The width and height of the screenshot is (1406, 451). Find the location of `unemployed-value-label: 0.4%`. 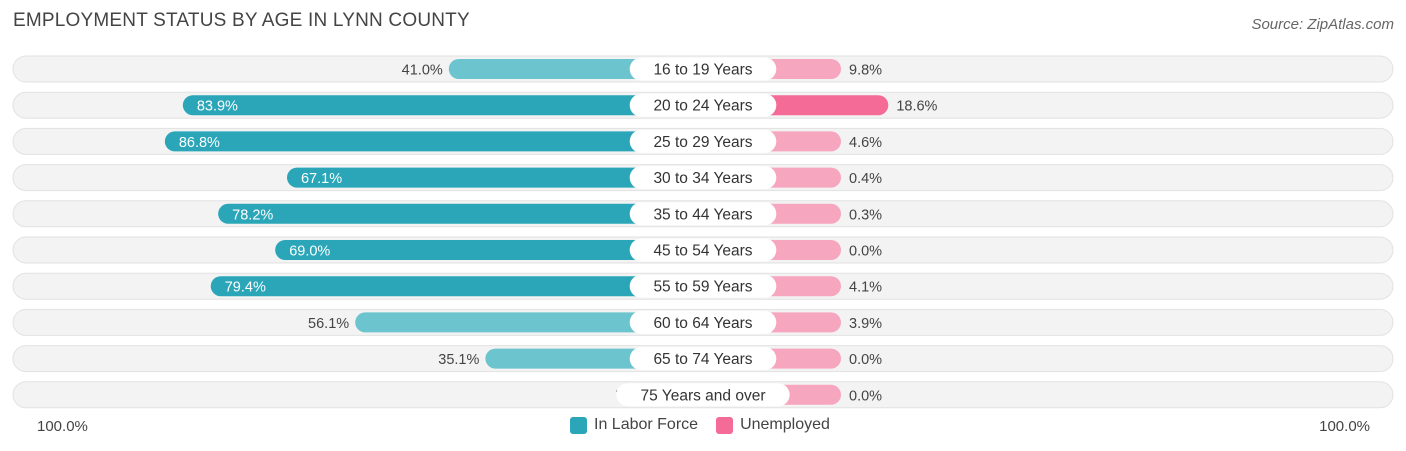

unemployed-value-label: 0.4% is located at coordinates (865, 179).